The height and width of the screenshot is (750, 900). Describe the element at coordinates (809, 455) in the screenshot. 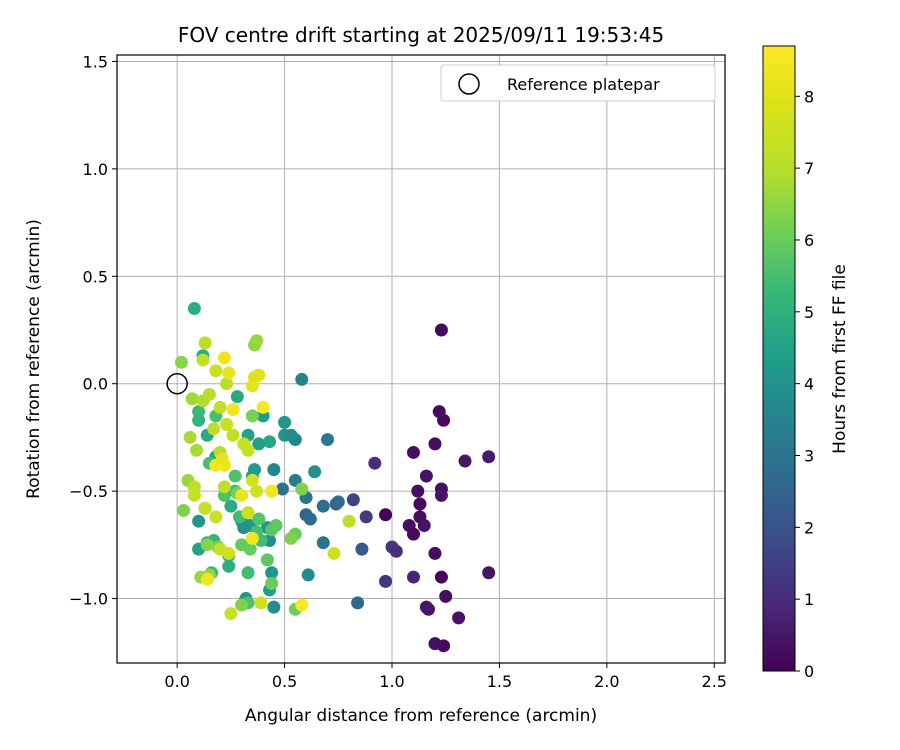

I see `colorbar-tick-label: 3` at that location.